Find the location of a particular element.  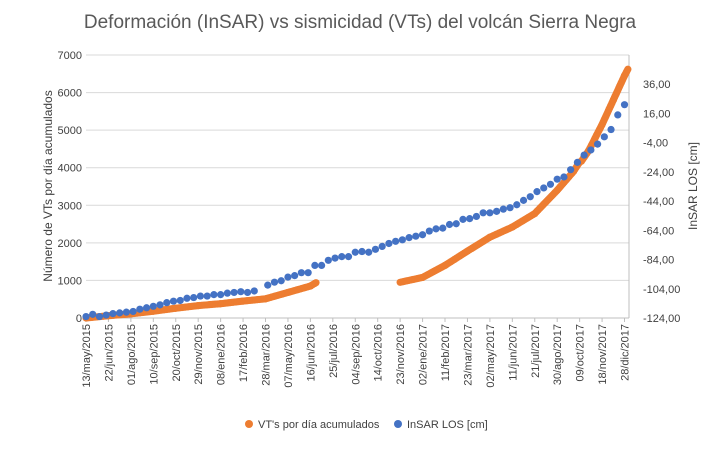

legend: VT's por día acumulados InSAR LOS [cm] is located at coordinates (366, 425).